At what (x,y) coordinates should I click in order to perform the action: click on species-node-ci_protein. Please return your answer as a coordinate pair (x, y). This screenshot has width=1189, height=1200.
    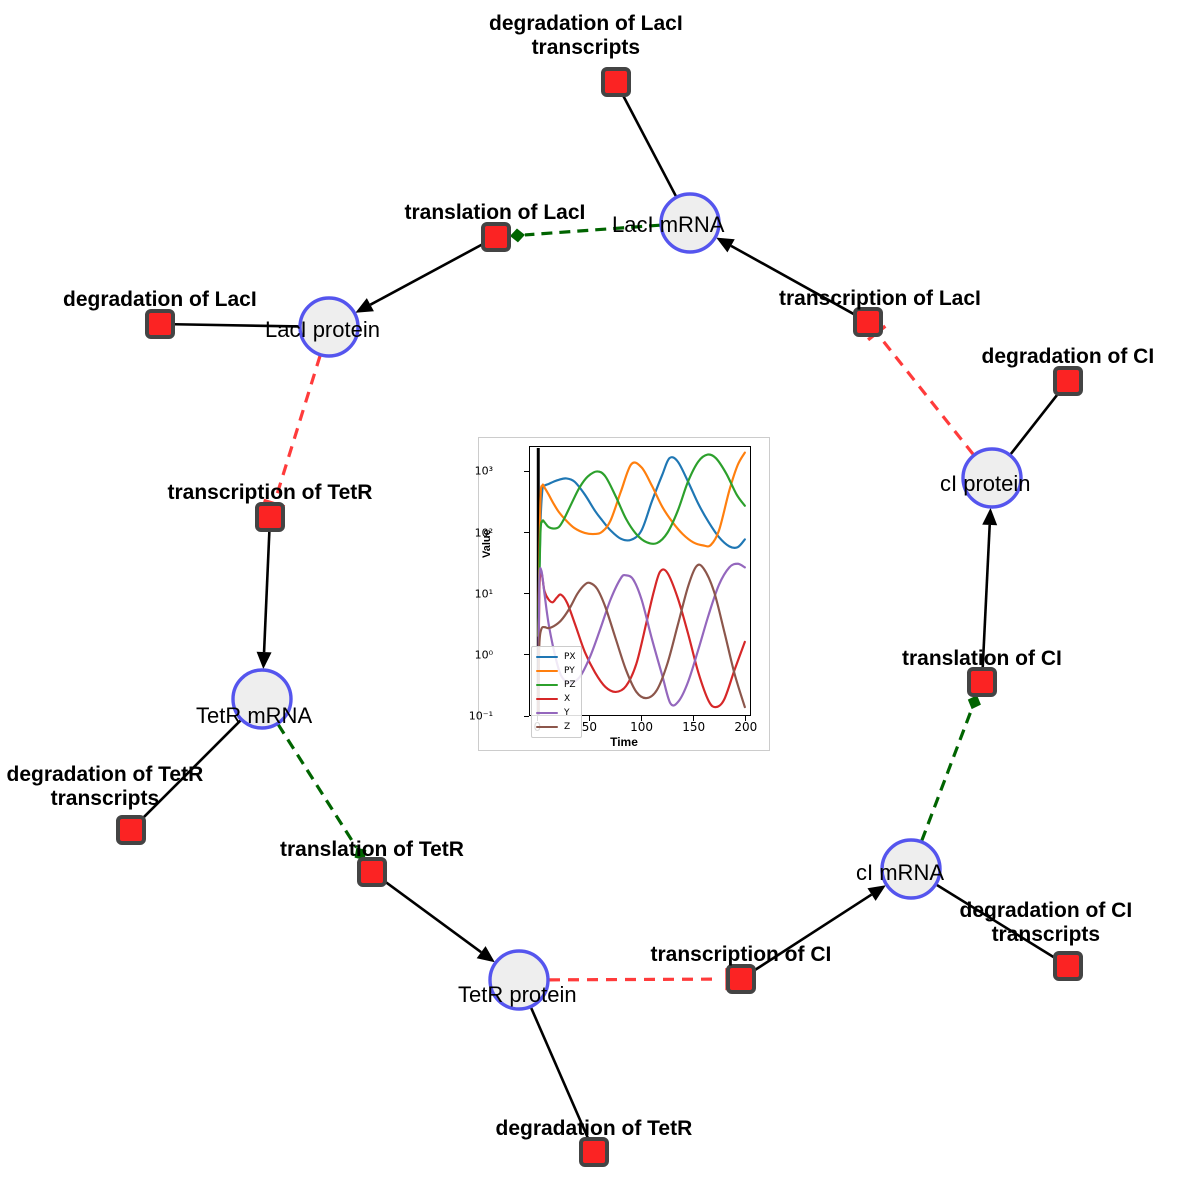
    Looking at the image, I should click on (992, 478).